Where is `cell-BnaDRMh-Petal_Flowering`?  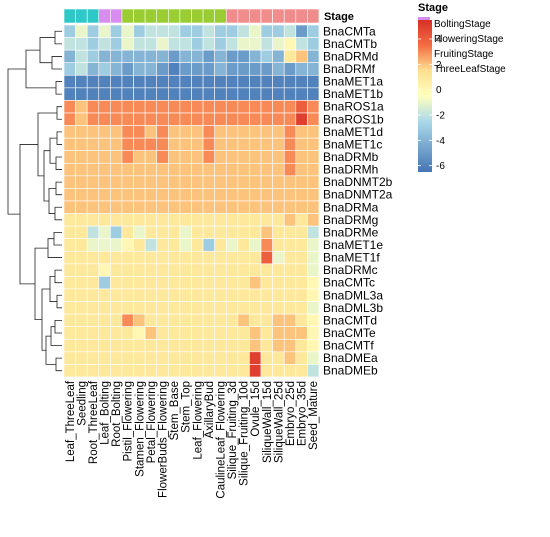 cell-BnaDRMh-Petal_Flowering is located at coordinates (151, 169).